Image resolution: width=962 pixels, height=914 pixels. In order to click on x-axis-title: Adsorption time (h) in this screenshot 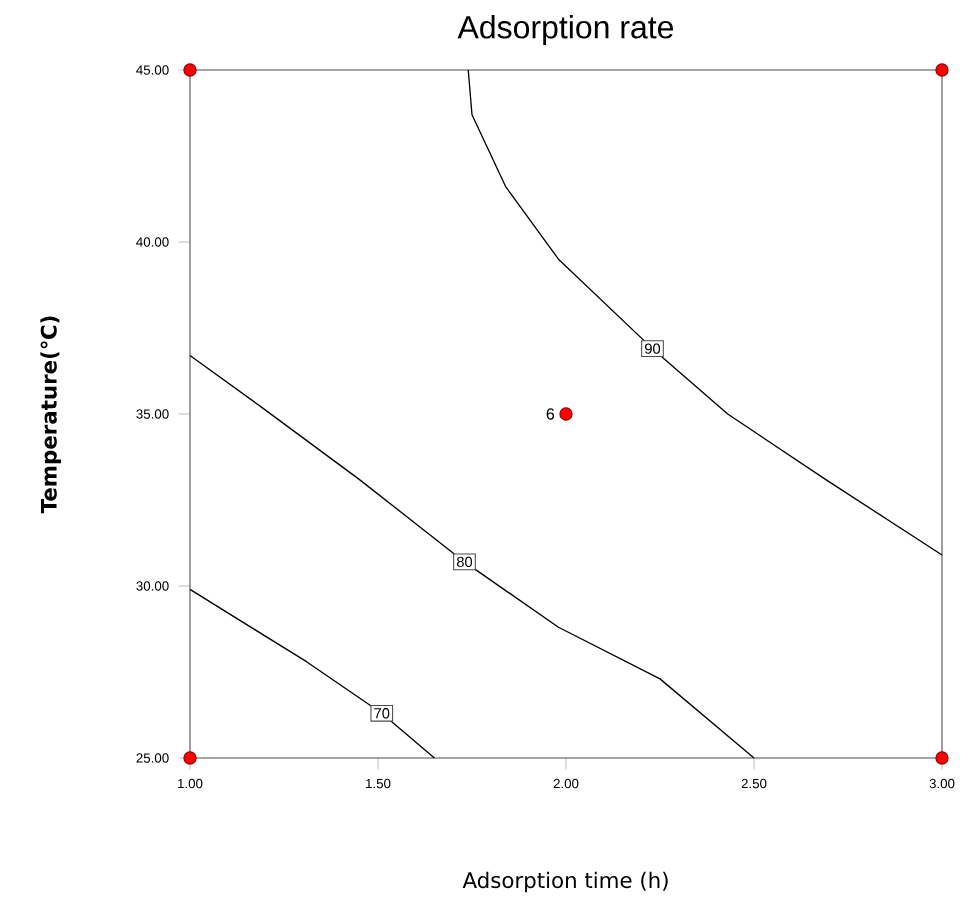, I will do `click(565, 882)`.